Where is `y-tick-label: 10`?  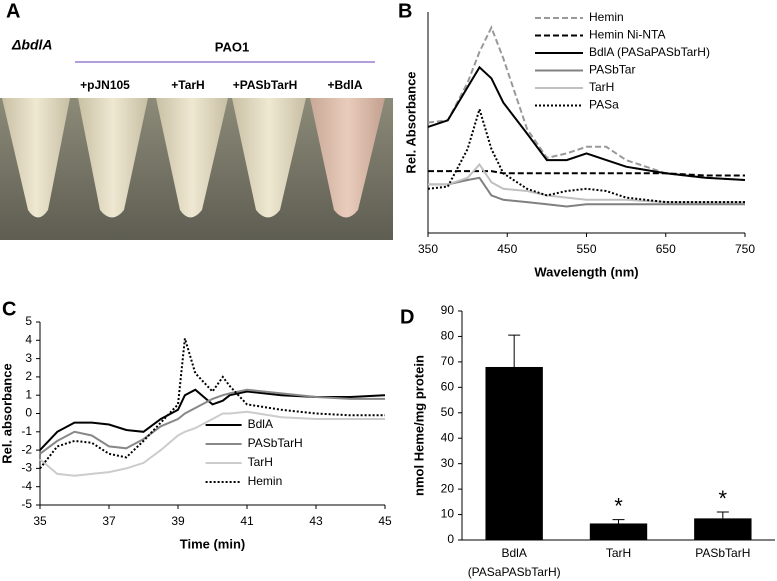 y-tick-label: 10 is located at coordinates (448, 514).